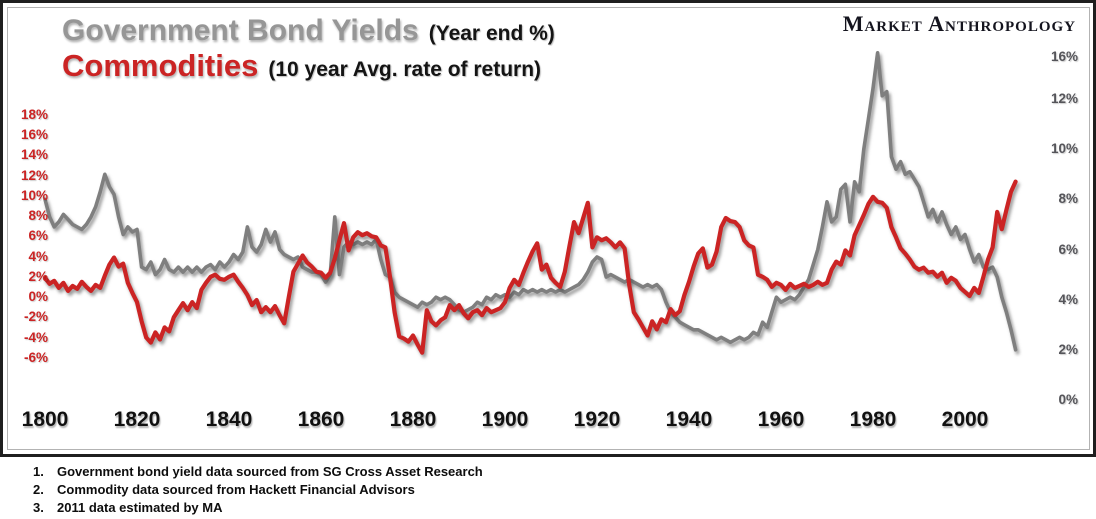 Image resolution: width=1096 pixels, height=519 pixels. What do you see at coordinates (1064, 56) in the screenshot?
I see `right-axis-tick: 16%` at bounding box center [1064, 56].